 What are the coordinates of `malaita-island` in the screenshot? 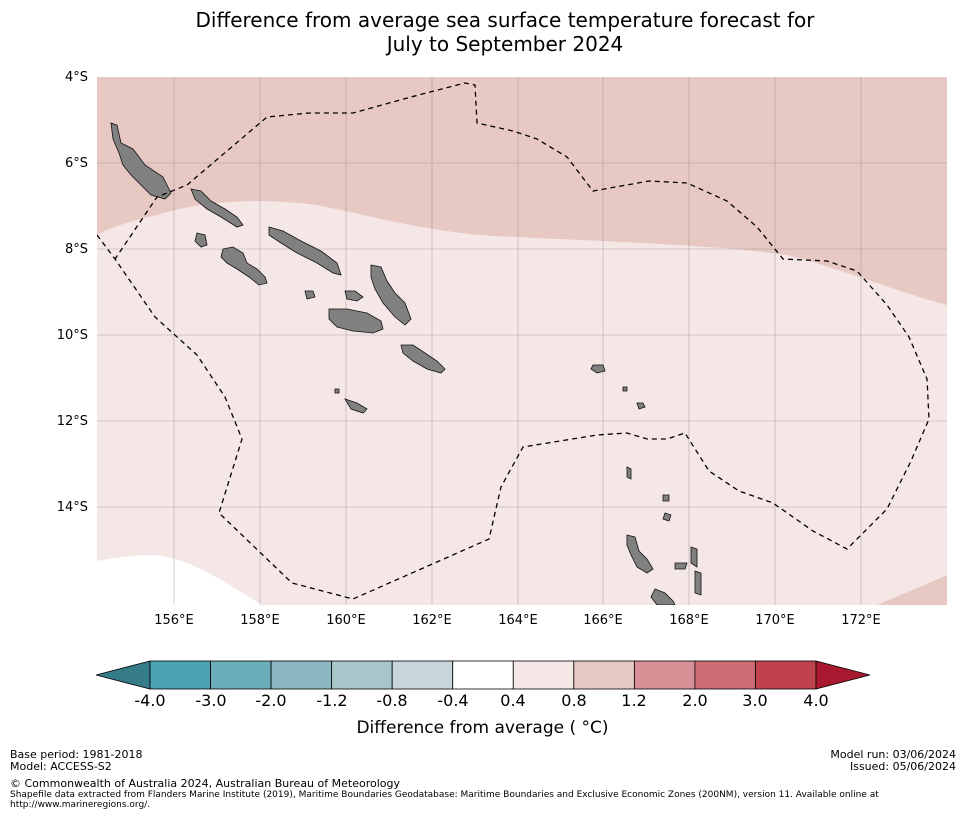 It's located at (391, 295).